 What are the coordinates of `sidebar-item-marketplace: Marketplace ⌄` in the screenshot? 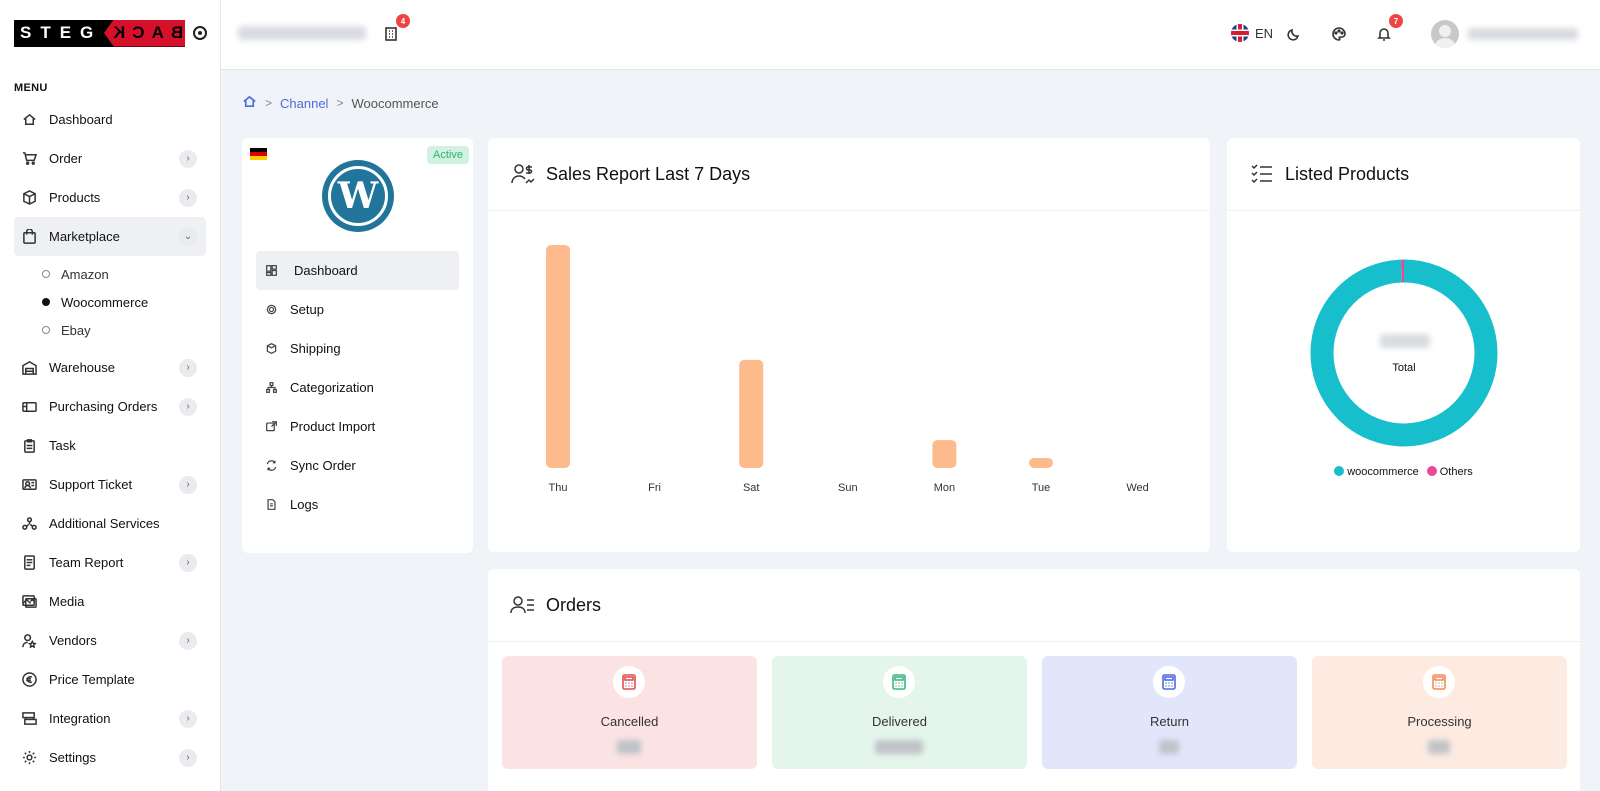 It's located at (110, 236).